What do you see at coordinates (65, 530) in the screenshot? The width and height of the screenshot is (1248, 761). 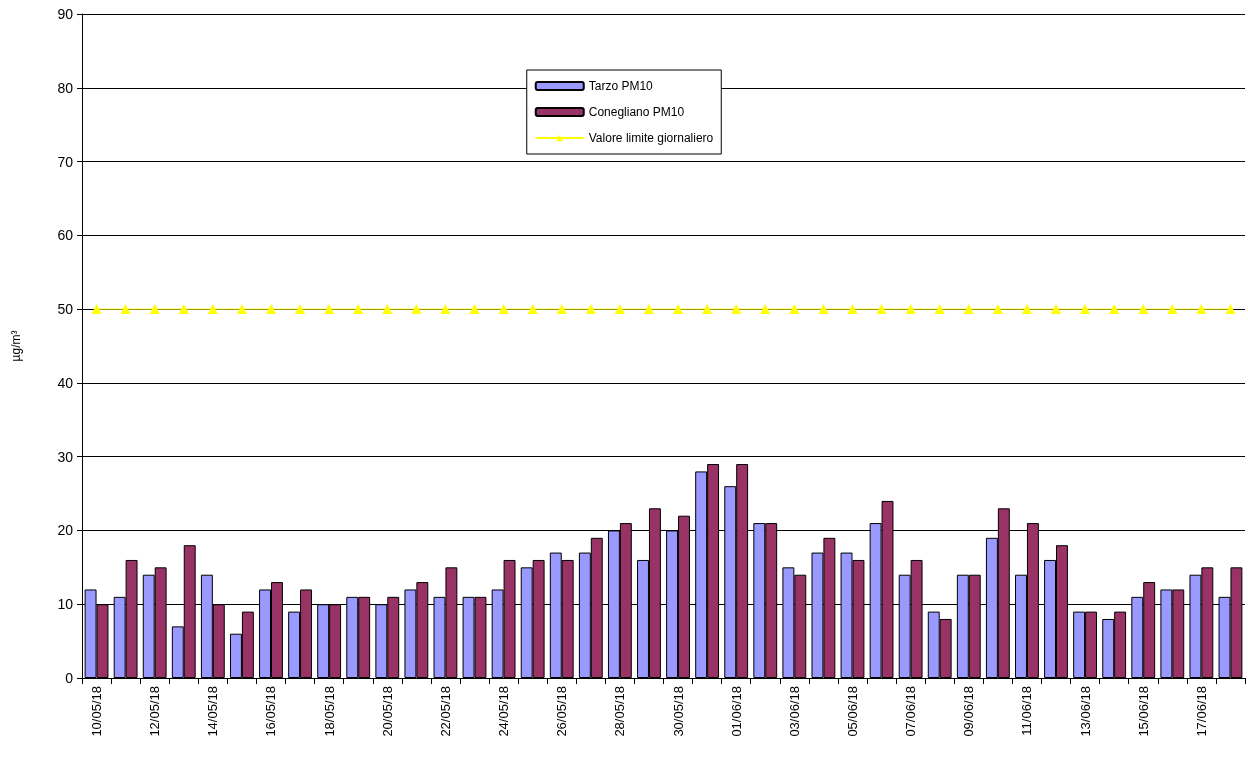 I see `y-tick-label: 20` at bounding box center [65, 530].